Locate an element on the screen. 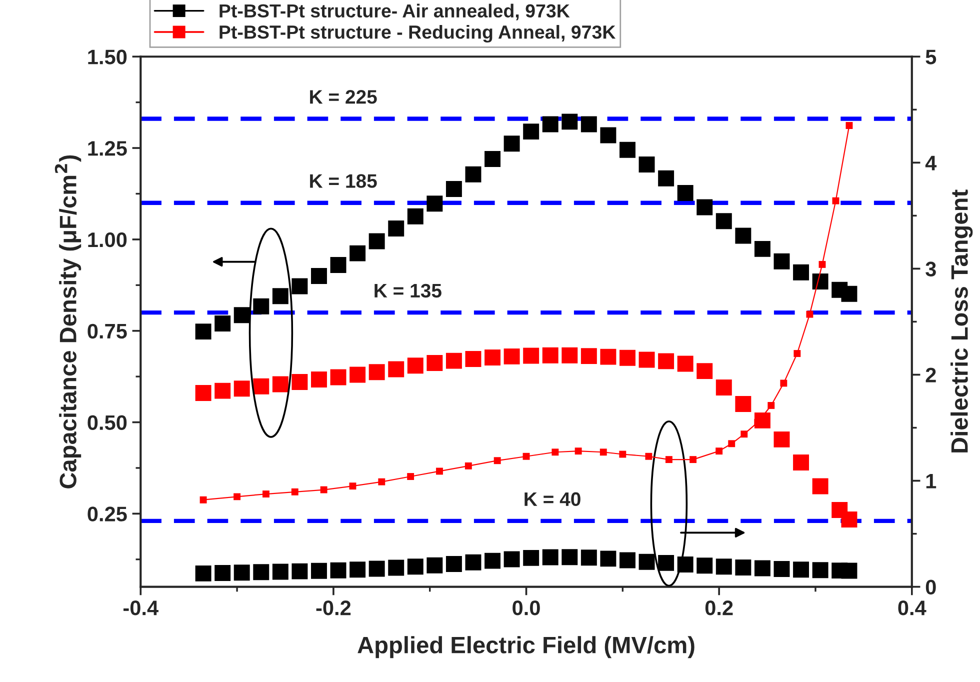  y2-tick-label: 1 is located at coordinates (931, 481).